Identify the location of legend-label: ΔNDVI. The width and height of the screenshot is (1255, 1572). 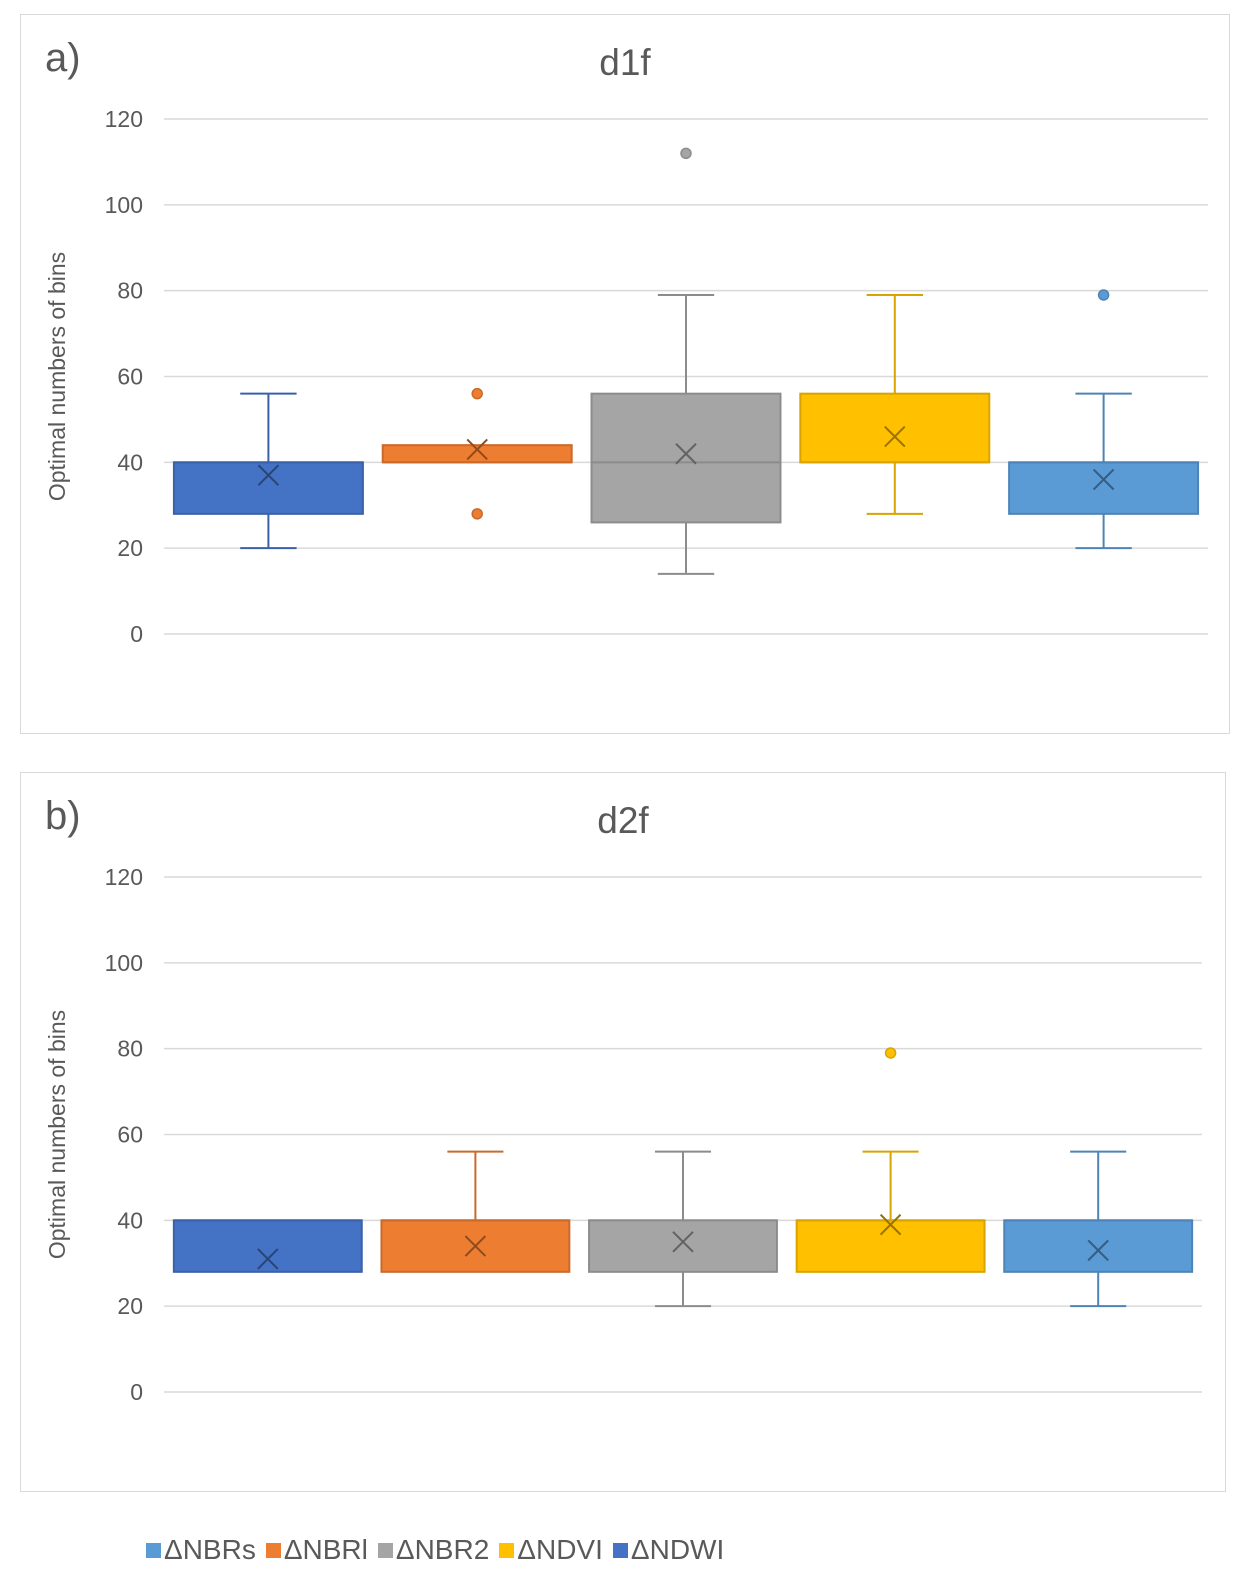
(560, 1549).